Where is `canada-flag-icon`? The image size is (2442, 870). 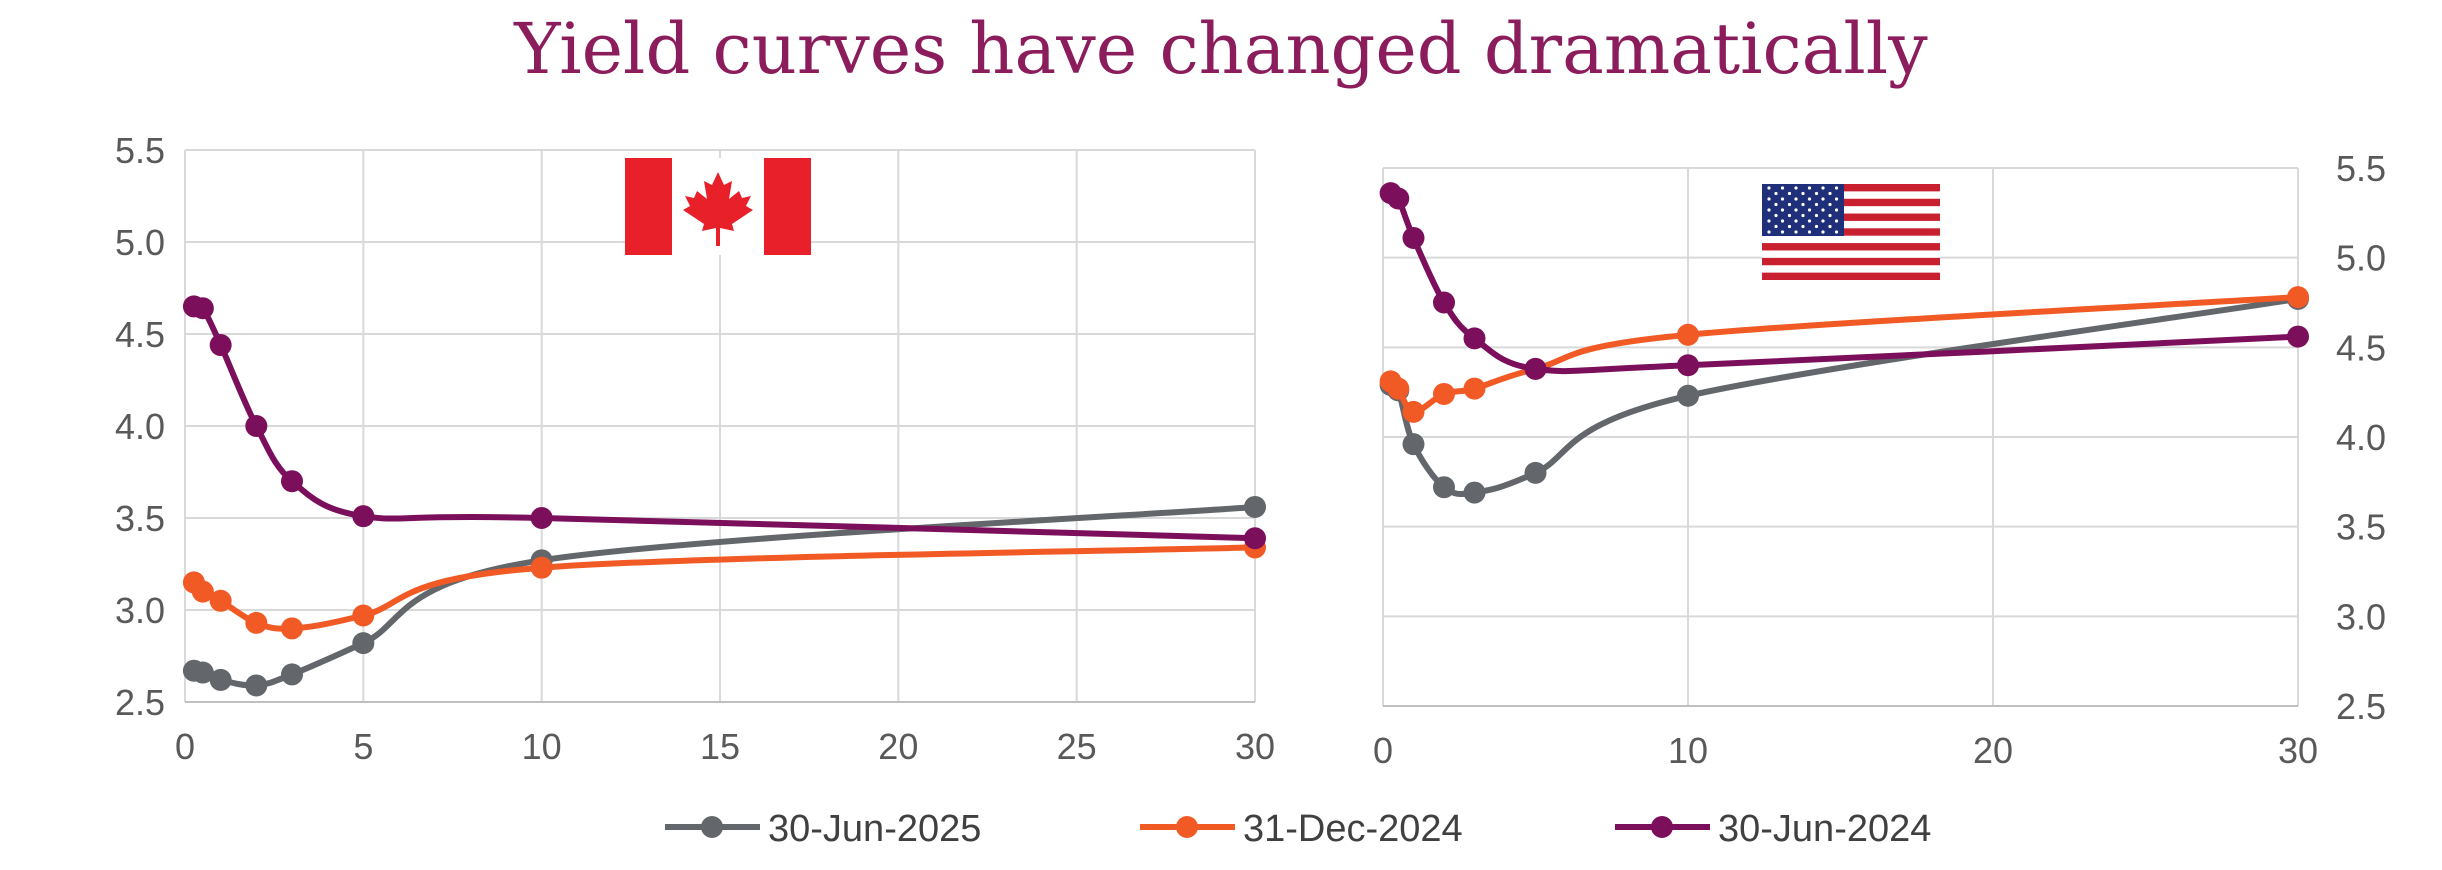
canada-flag-icon is located at coordinates (718, 206).